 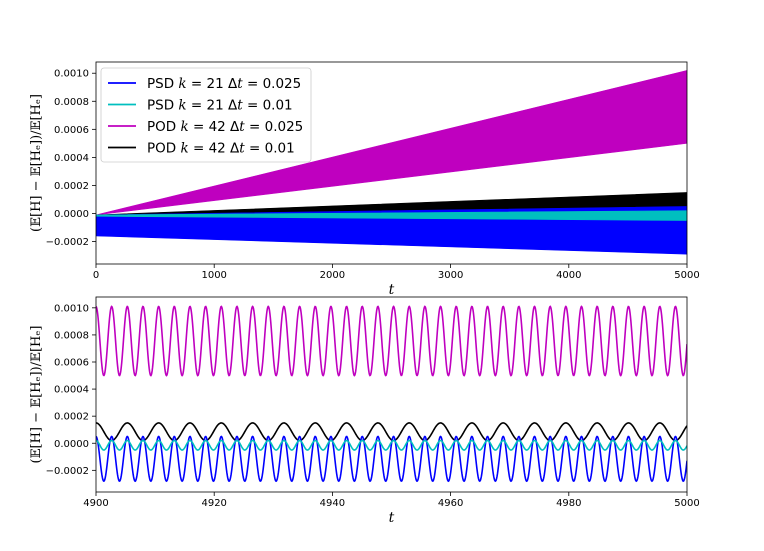 What do you see at coordinates (95, 503) in the screenshot?
I see `bottom-xtick-label: 4900` at bounding box center [95, 503].